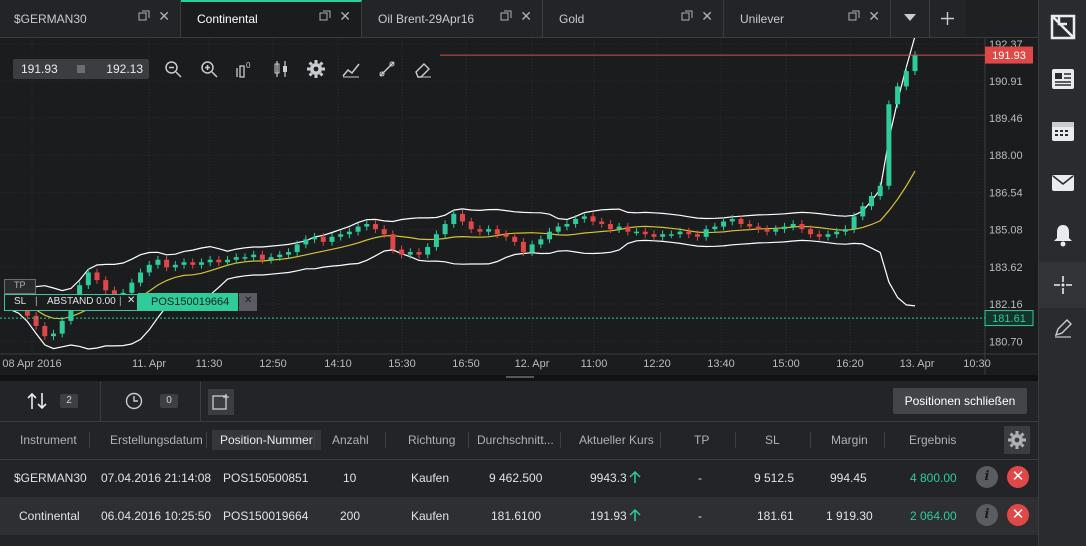  What do you see at coordinates (1062, 235) in the screenshot?
I see `alerts-button` at bounding box center [1062, 235].